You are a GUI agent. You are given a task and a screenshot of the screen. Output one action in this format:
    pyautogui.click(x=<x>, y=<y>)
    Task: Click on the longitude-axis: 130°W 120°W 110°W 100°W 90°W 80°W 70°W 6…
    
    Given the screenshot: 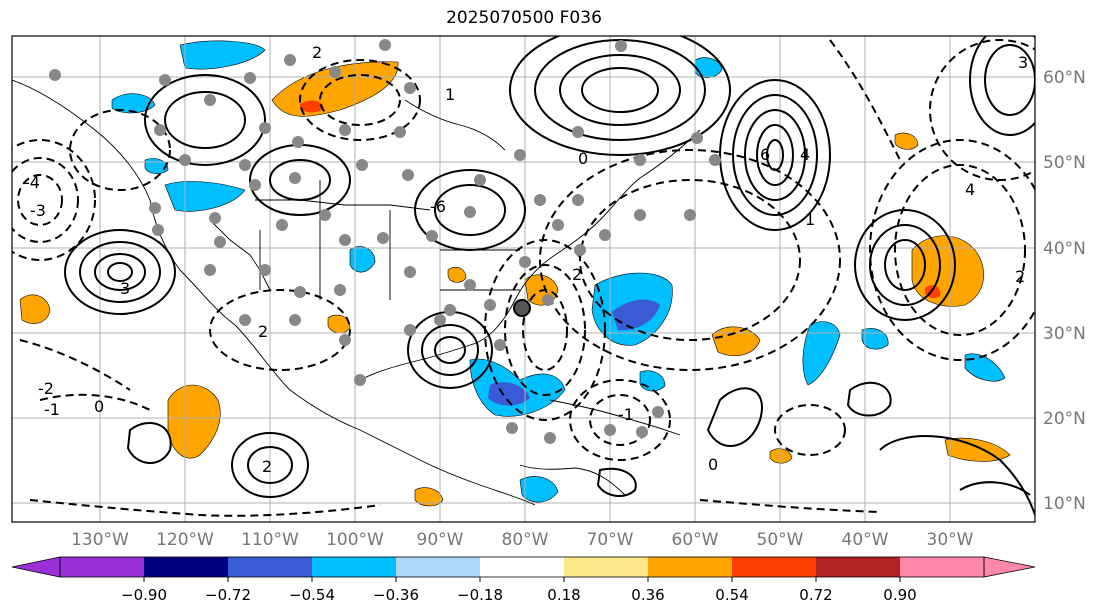 What is the action you would take?
    pyautogui.click(x=522, y=540)
    